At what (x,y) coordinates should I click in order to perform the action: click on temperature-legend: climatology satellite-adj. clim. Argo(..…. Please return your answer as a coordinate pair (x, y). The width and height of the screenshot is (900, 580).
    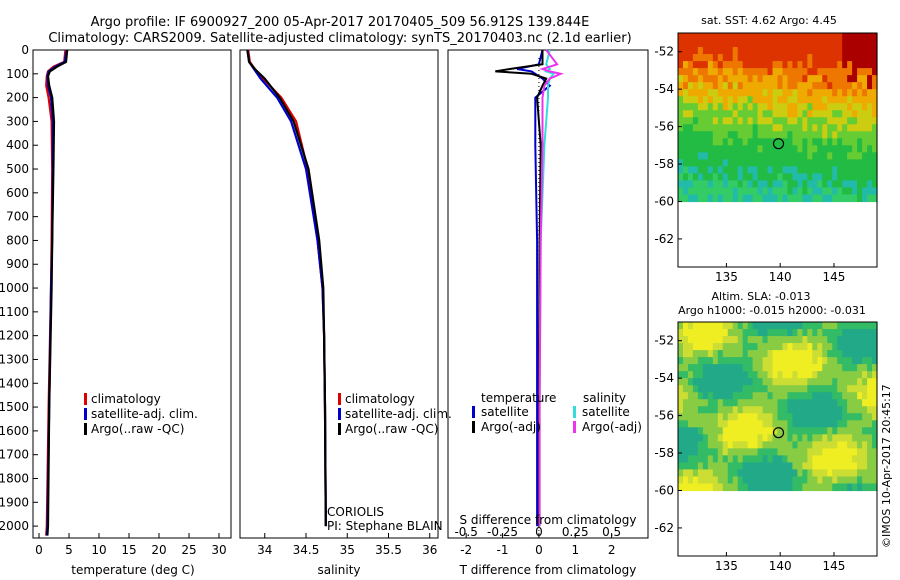
    Looking at the image, I should click on (141, 414).